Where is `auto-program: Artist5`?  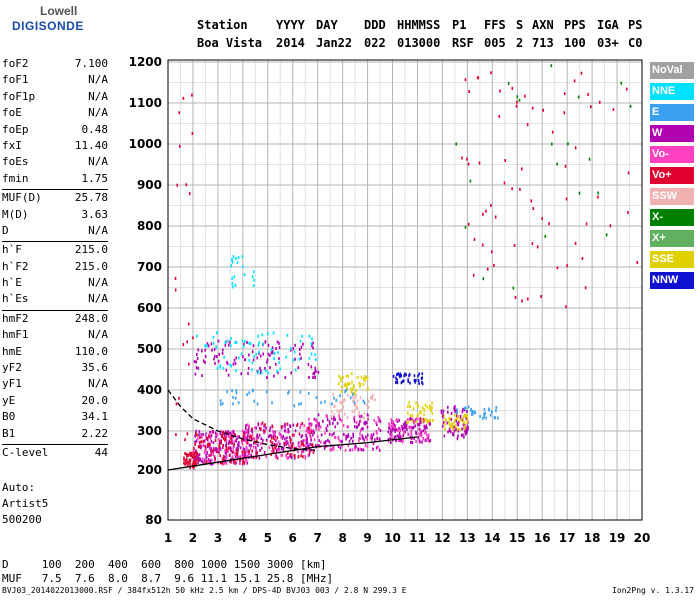
auto-program: Artist5 is located at coordinates (25, 503).